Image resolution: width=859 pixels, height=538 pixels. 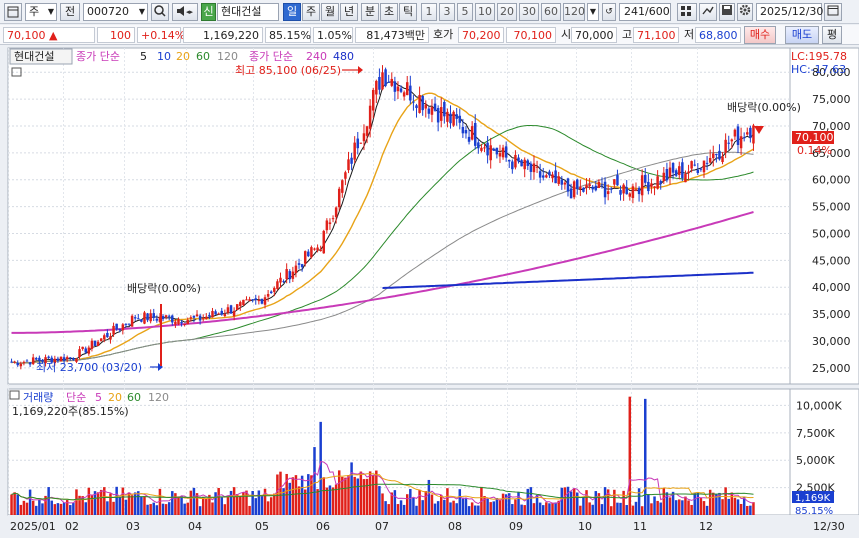 What do you see at coordinates (115, 12) in the screenshot?
I see `code-input: 000720 ▼` at bounding box center [115, 12].